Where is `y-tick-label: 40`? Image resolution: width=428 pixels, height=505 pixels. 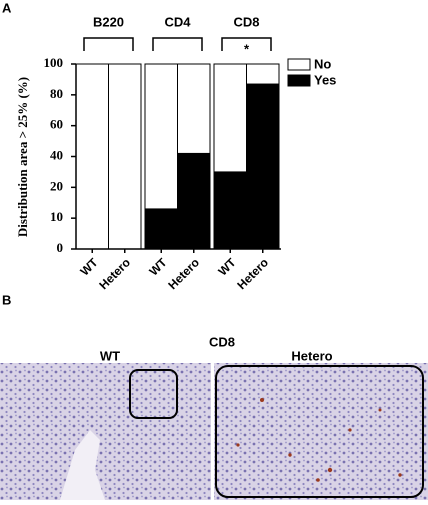 y-tick-label: 40 is located at coordinates (56, 154).